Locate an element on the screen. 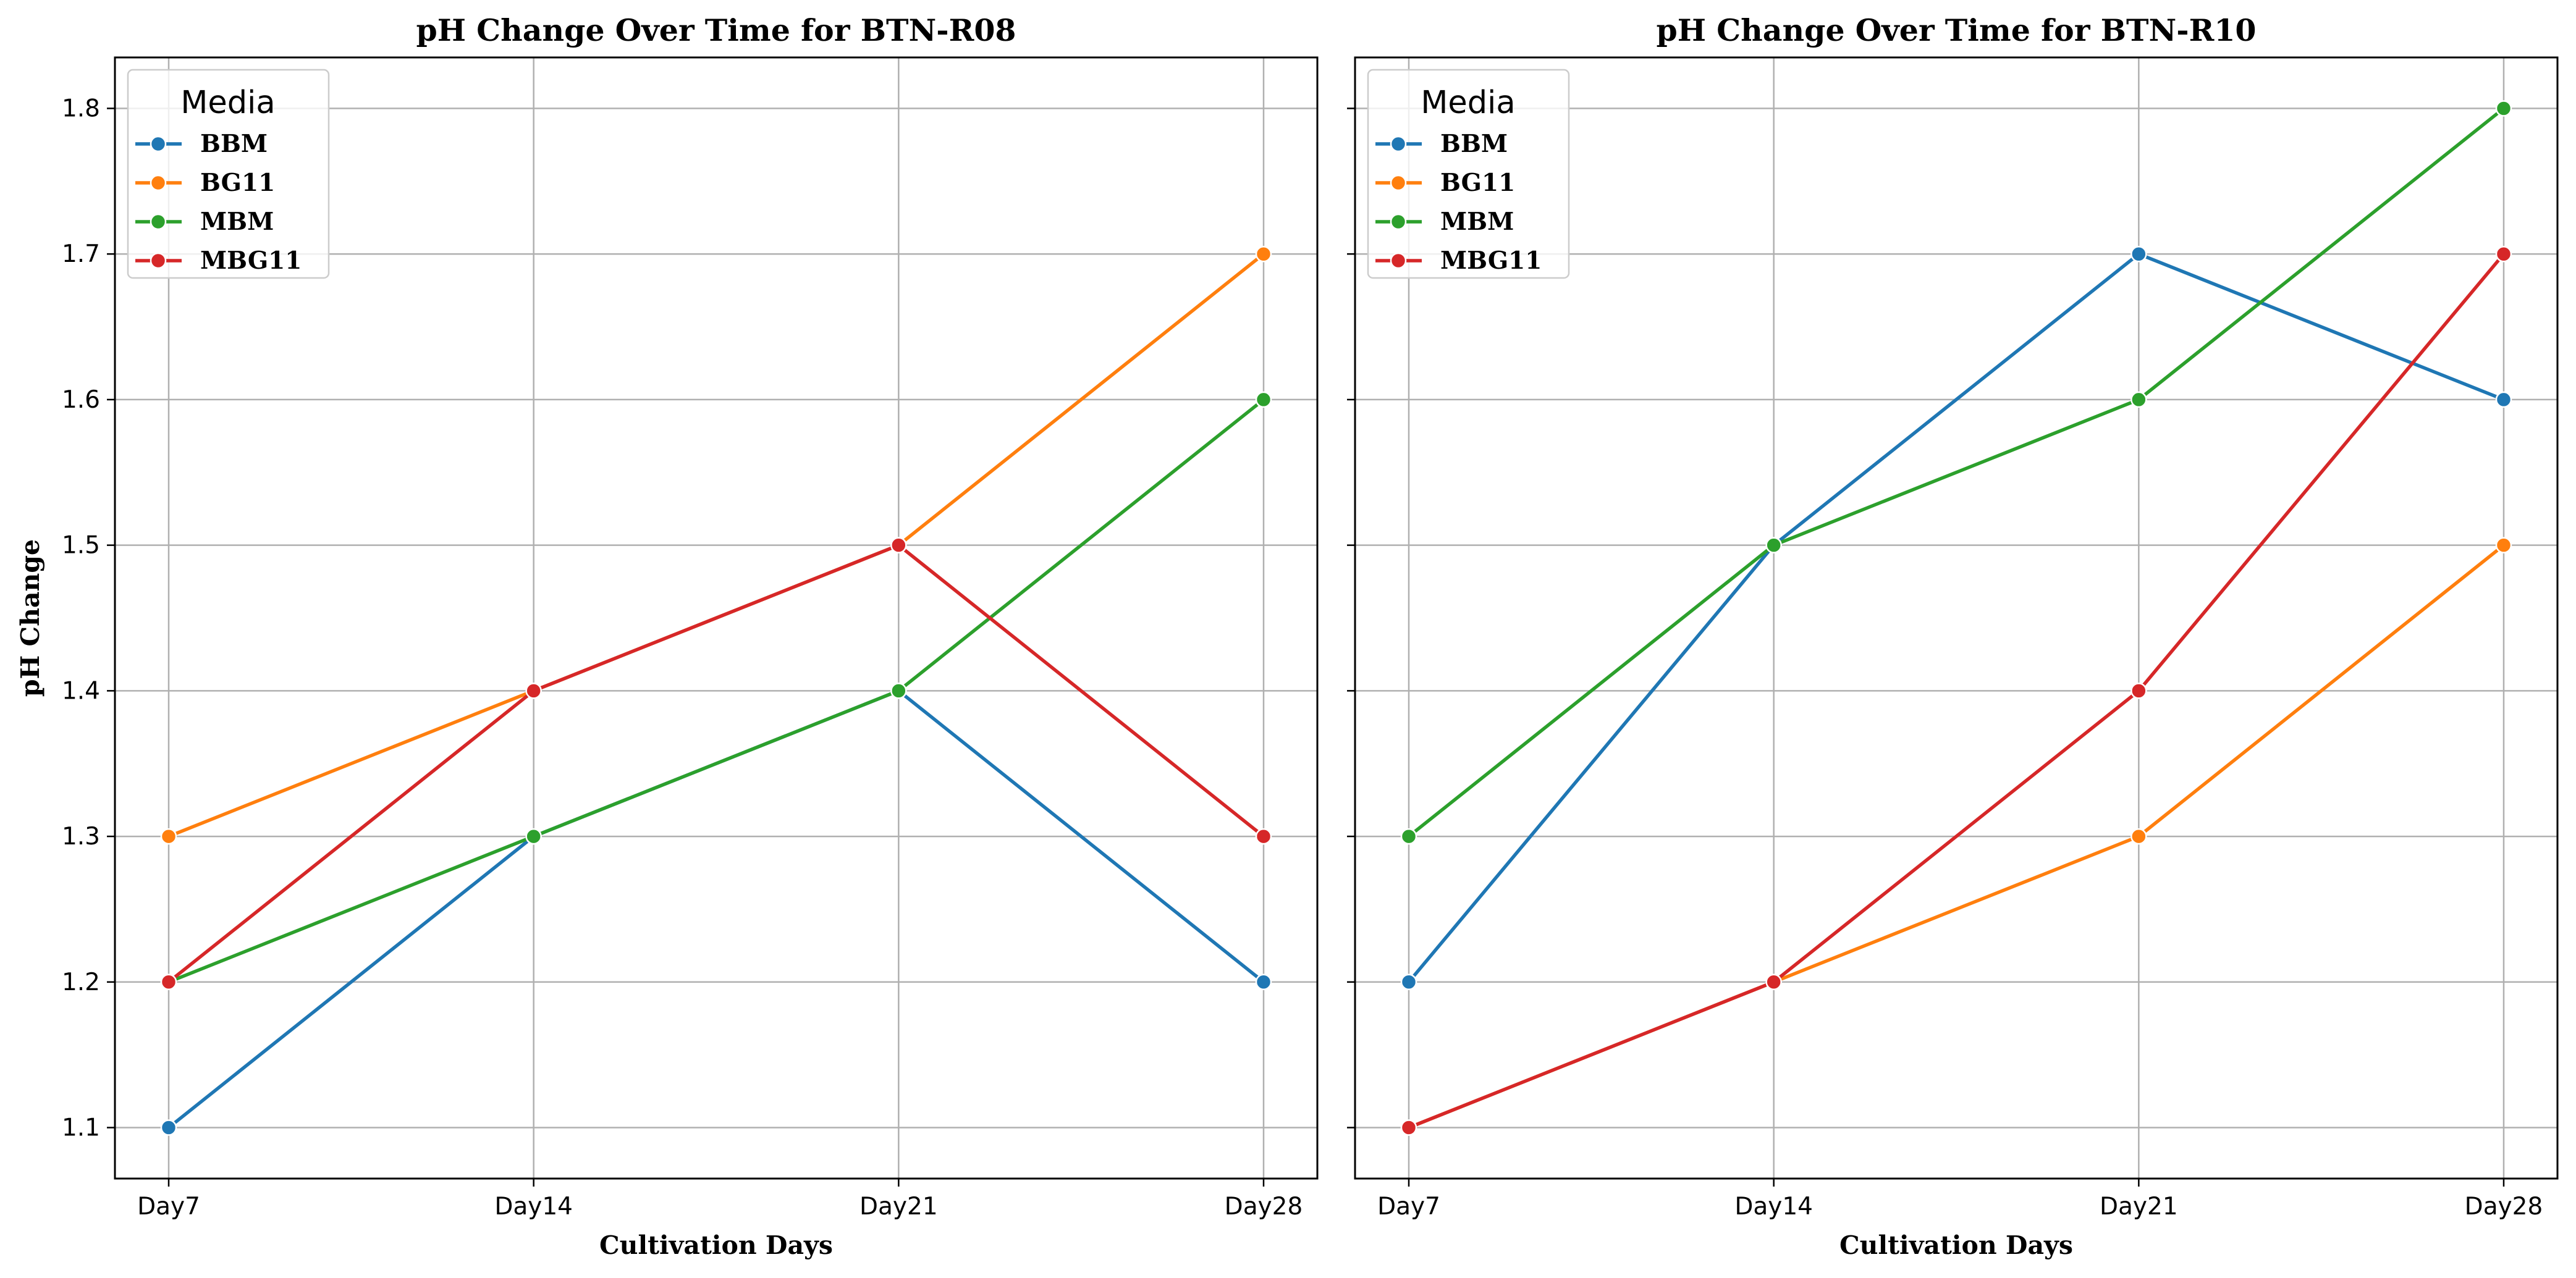 The image size is (2576, 1278). y-tick-label: 1.5 is located at coordinates (81, 546).